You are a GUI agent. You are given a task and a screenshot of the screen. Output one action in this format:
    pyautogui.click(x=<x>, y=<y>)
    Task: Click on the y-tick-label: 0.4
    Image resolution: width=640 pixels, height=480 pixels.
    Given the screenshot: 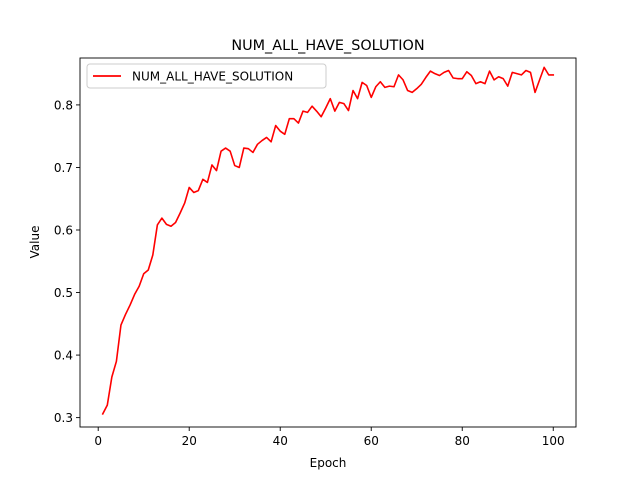 What is the action you would take?
    pyautogui.click(x=63, y=356)
    